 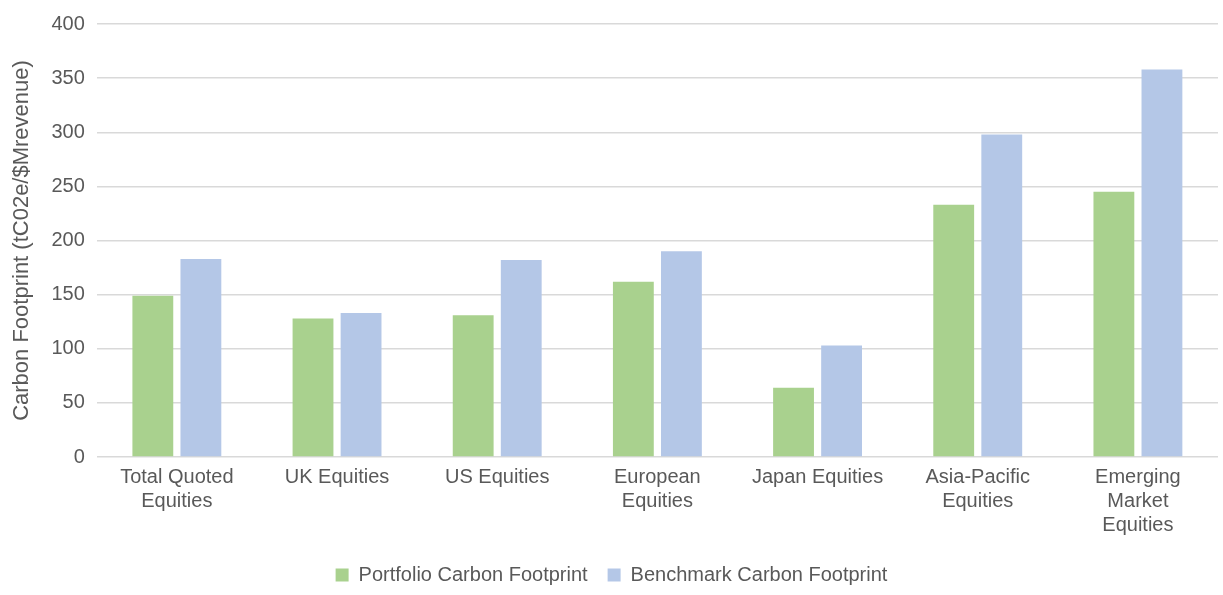 I want to click on x-tick-label: US Equities, so click(x=497, y=475).